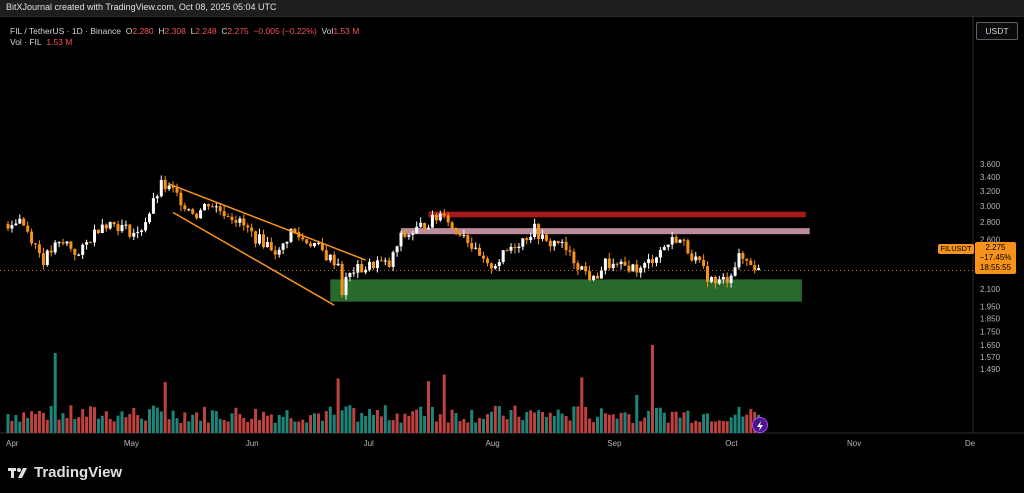  I want to click on lightning-icon, so click(760, 425).